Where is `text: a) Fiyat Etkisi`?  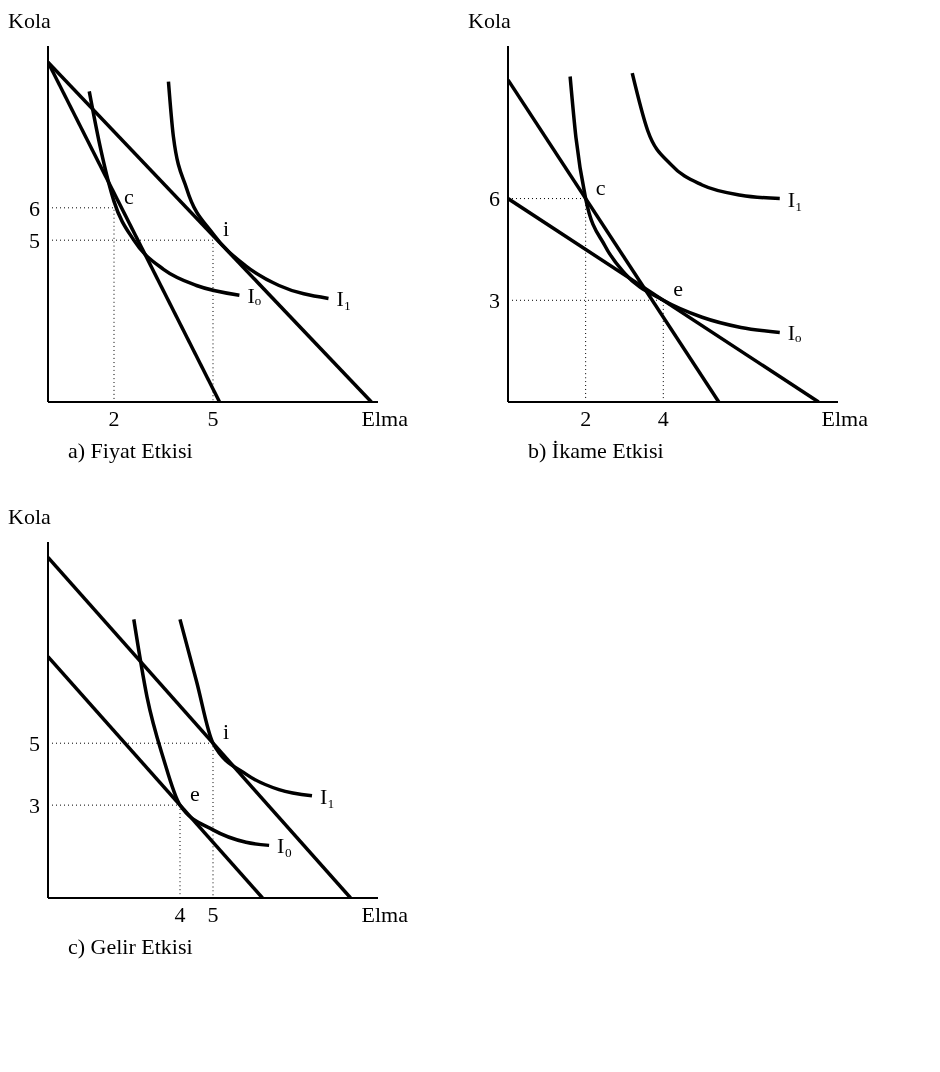 text: a) Fiyat Etkisi is located at coordinates (130, 451).